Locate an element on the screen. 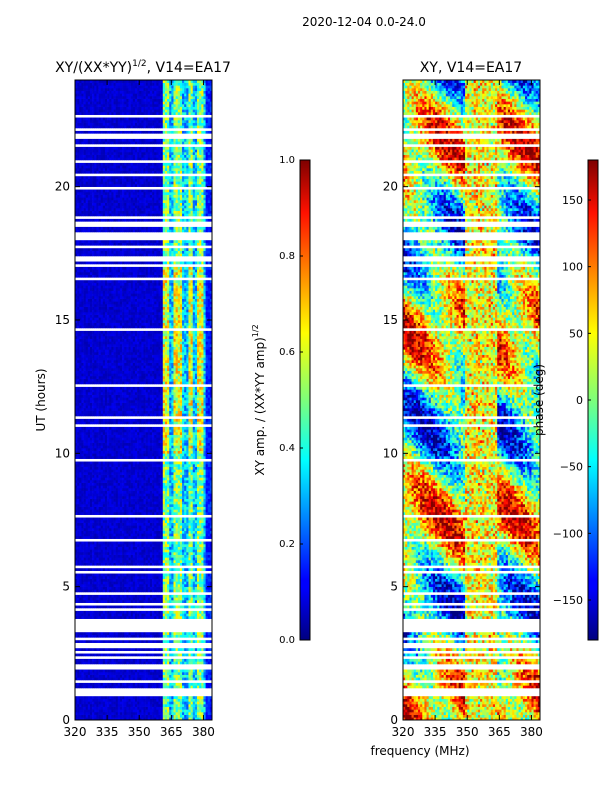 The width and height of the screenshot is (600, 800). heatmap-flagged-row is located at coordinates (143, 460).